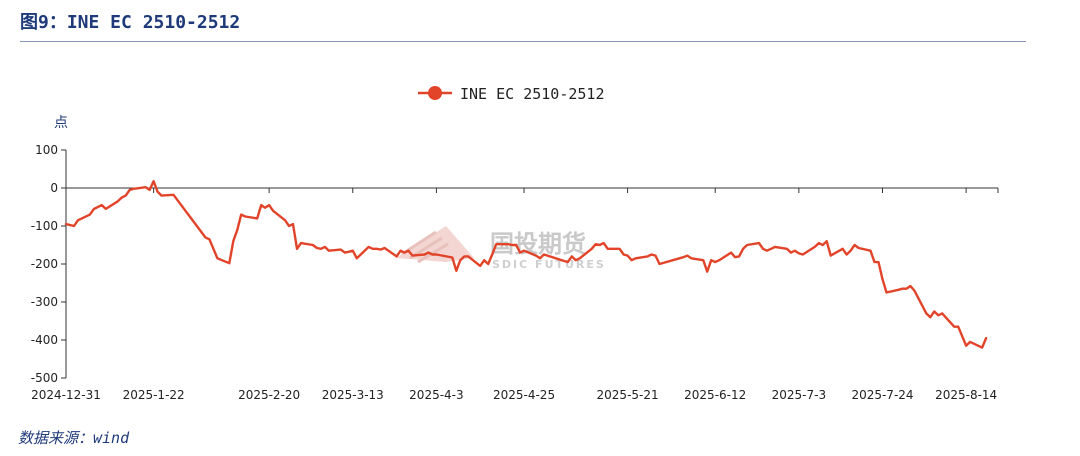 This screenshot has height=456, width=1080. Describe the element at coordinates (154, 395) in the screenshot. I see `x-tick-label: 2025-1-22` at that location.